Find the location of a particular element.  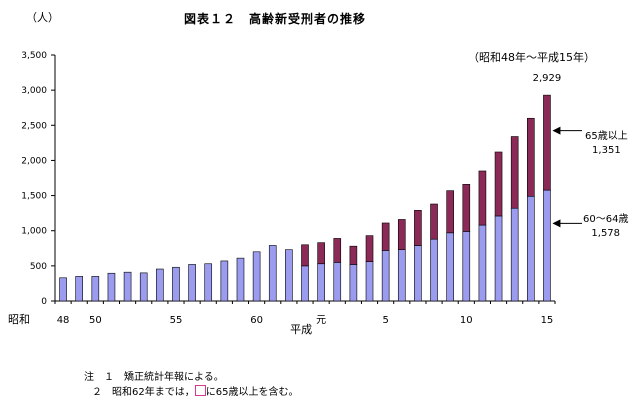

legend-box-icon is located at coordinates (200, 390).